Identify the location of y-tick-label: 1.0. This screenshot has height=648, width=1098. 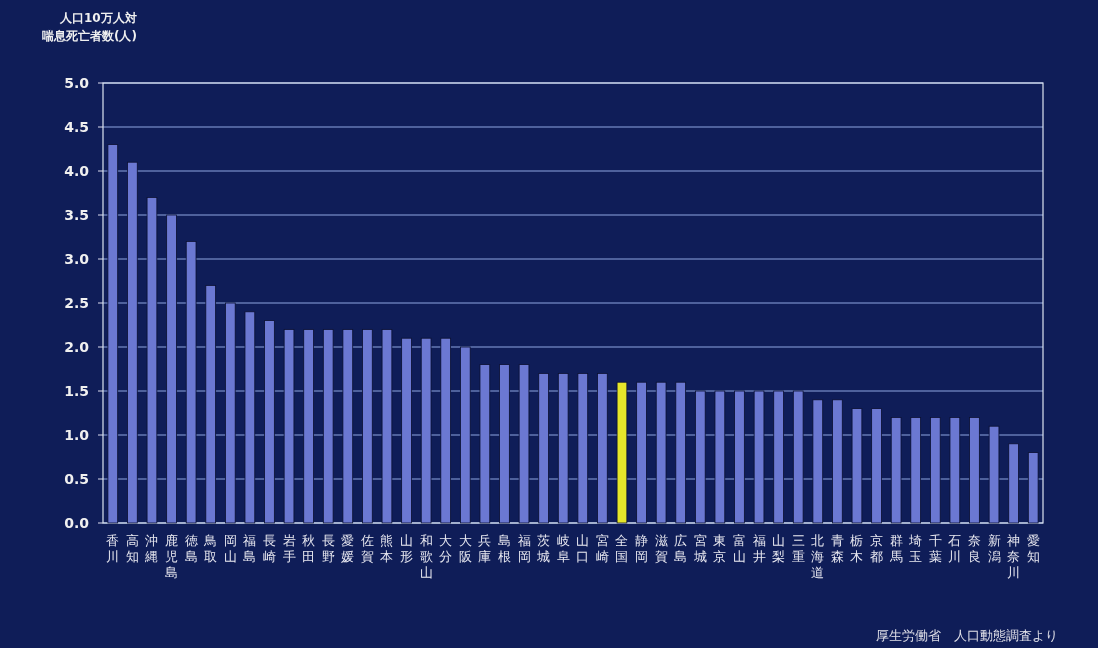
(77, 435).